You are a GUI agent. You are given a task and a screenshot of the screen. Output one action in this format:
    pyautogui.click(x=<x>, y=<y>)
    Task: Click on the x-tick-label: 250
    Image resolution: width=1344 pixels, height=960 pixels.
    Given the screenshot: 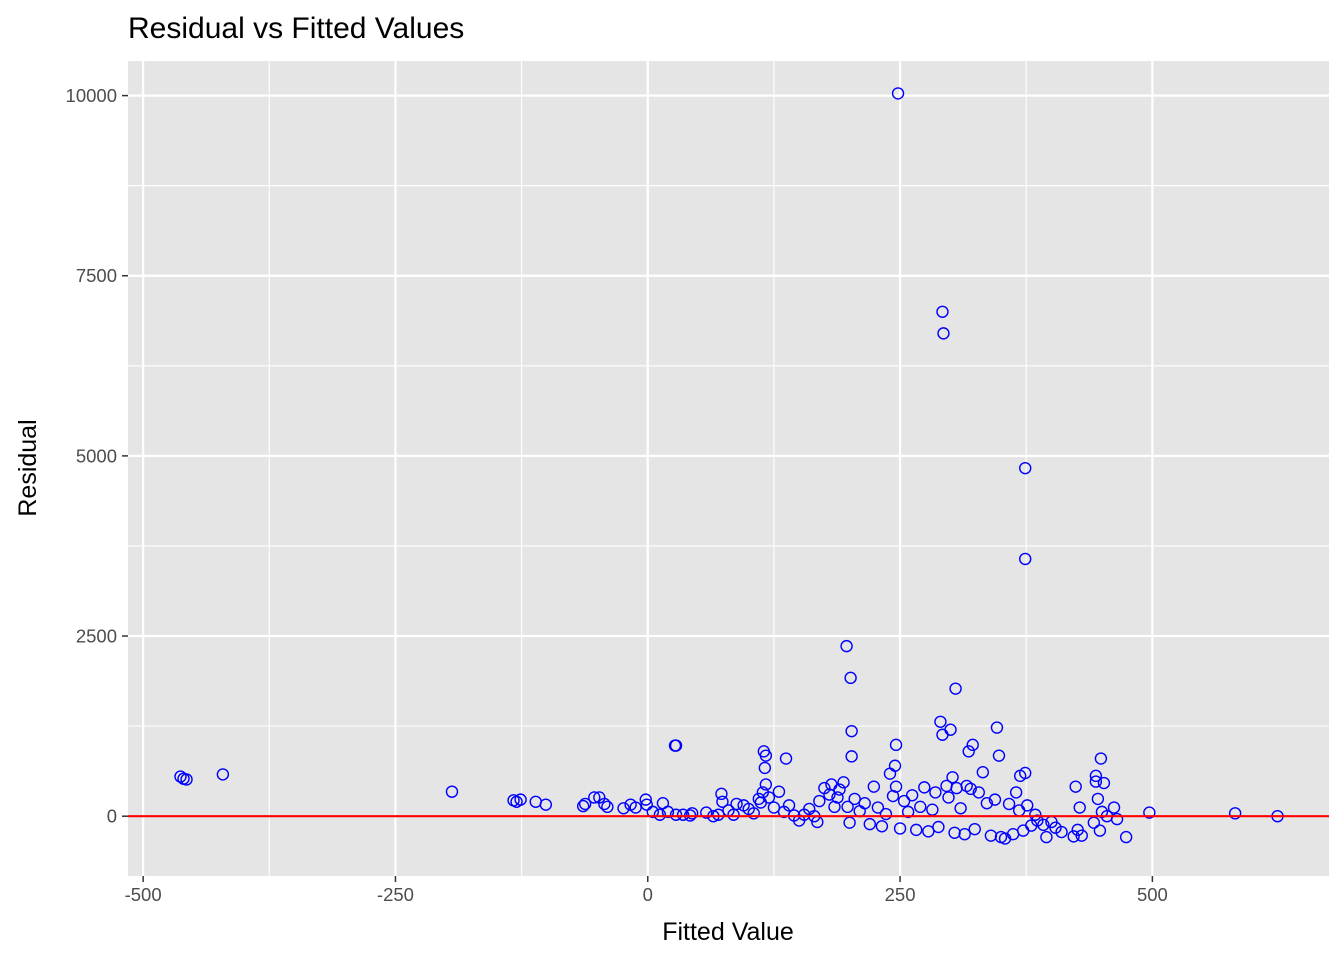 What is the action you would take?
    pyautogui.click(x=900, y=894)
    